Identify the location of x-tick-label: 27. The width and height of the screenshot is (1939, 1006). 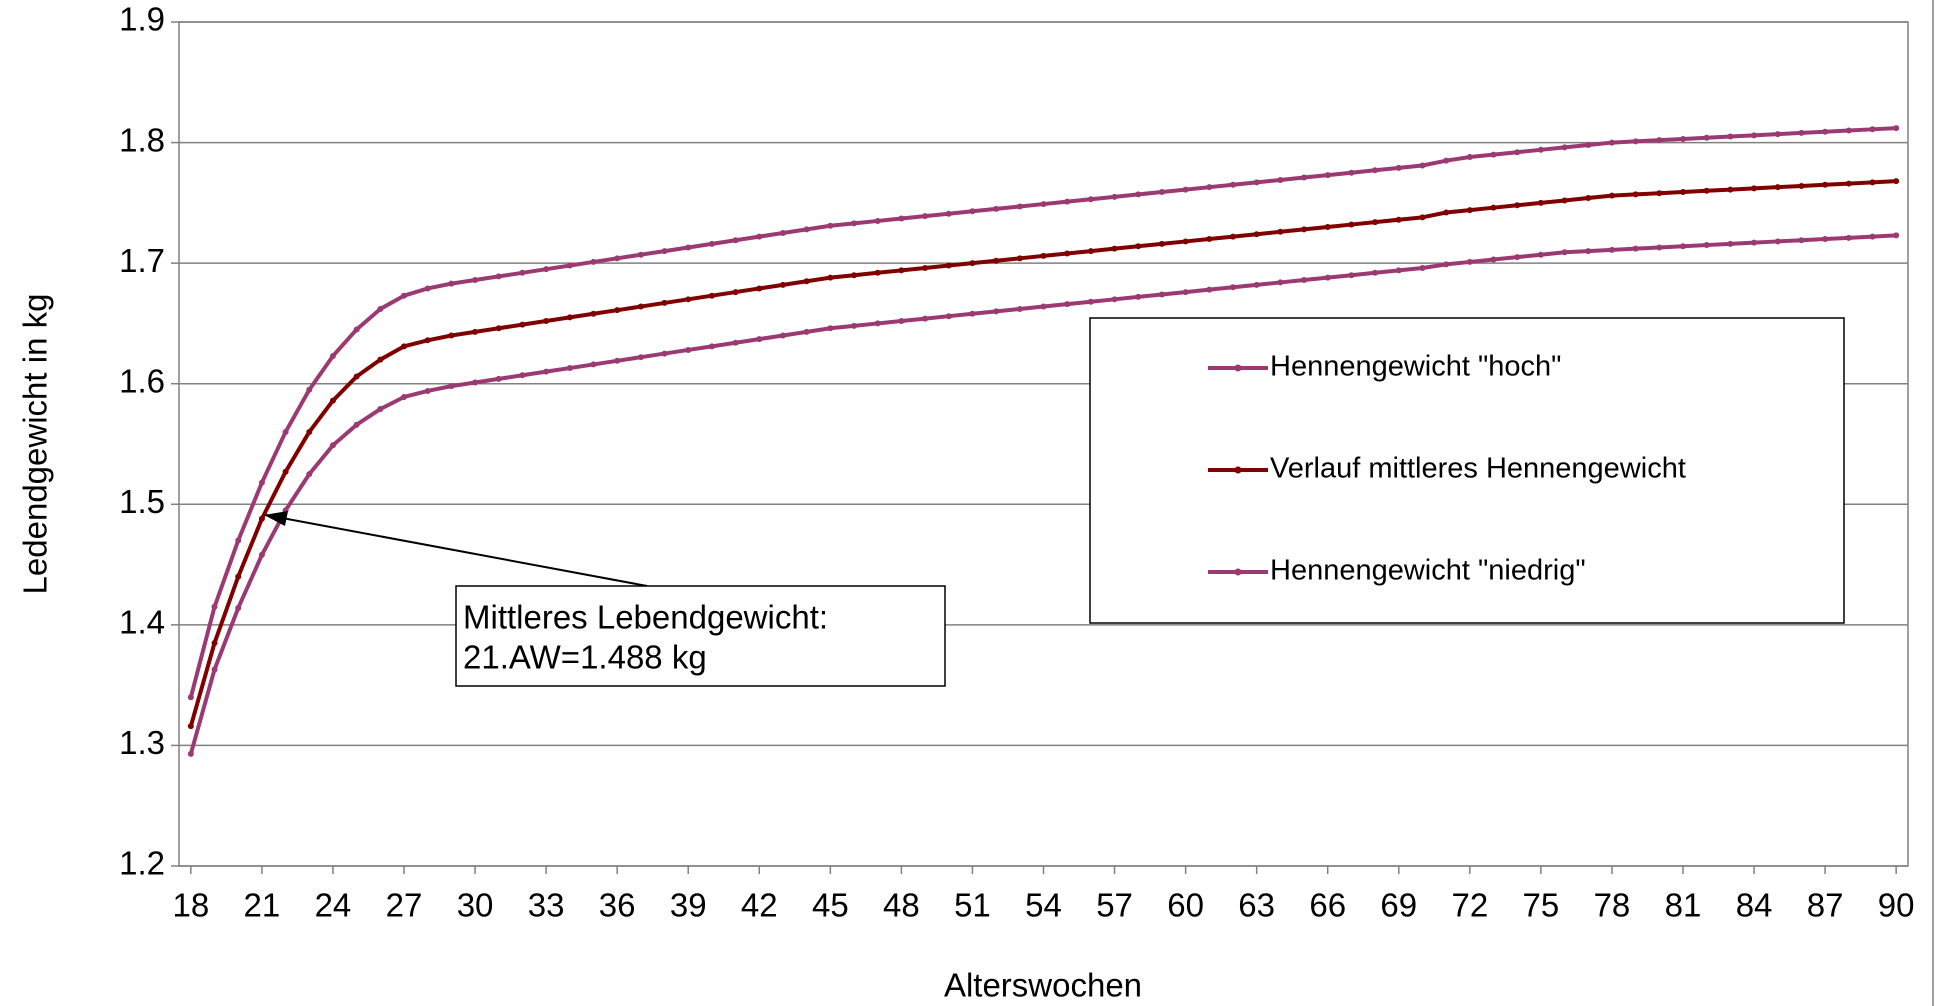
(404, 905).